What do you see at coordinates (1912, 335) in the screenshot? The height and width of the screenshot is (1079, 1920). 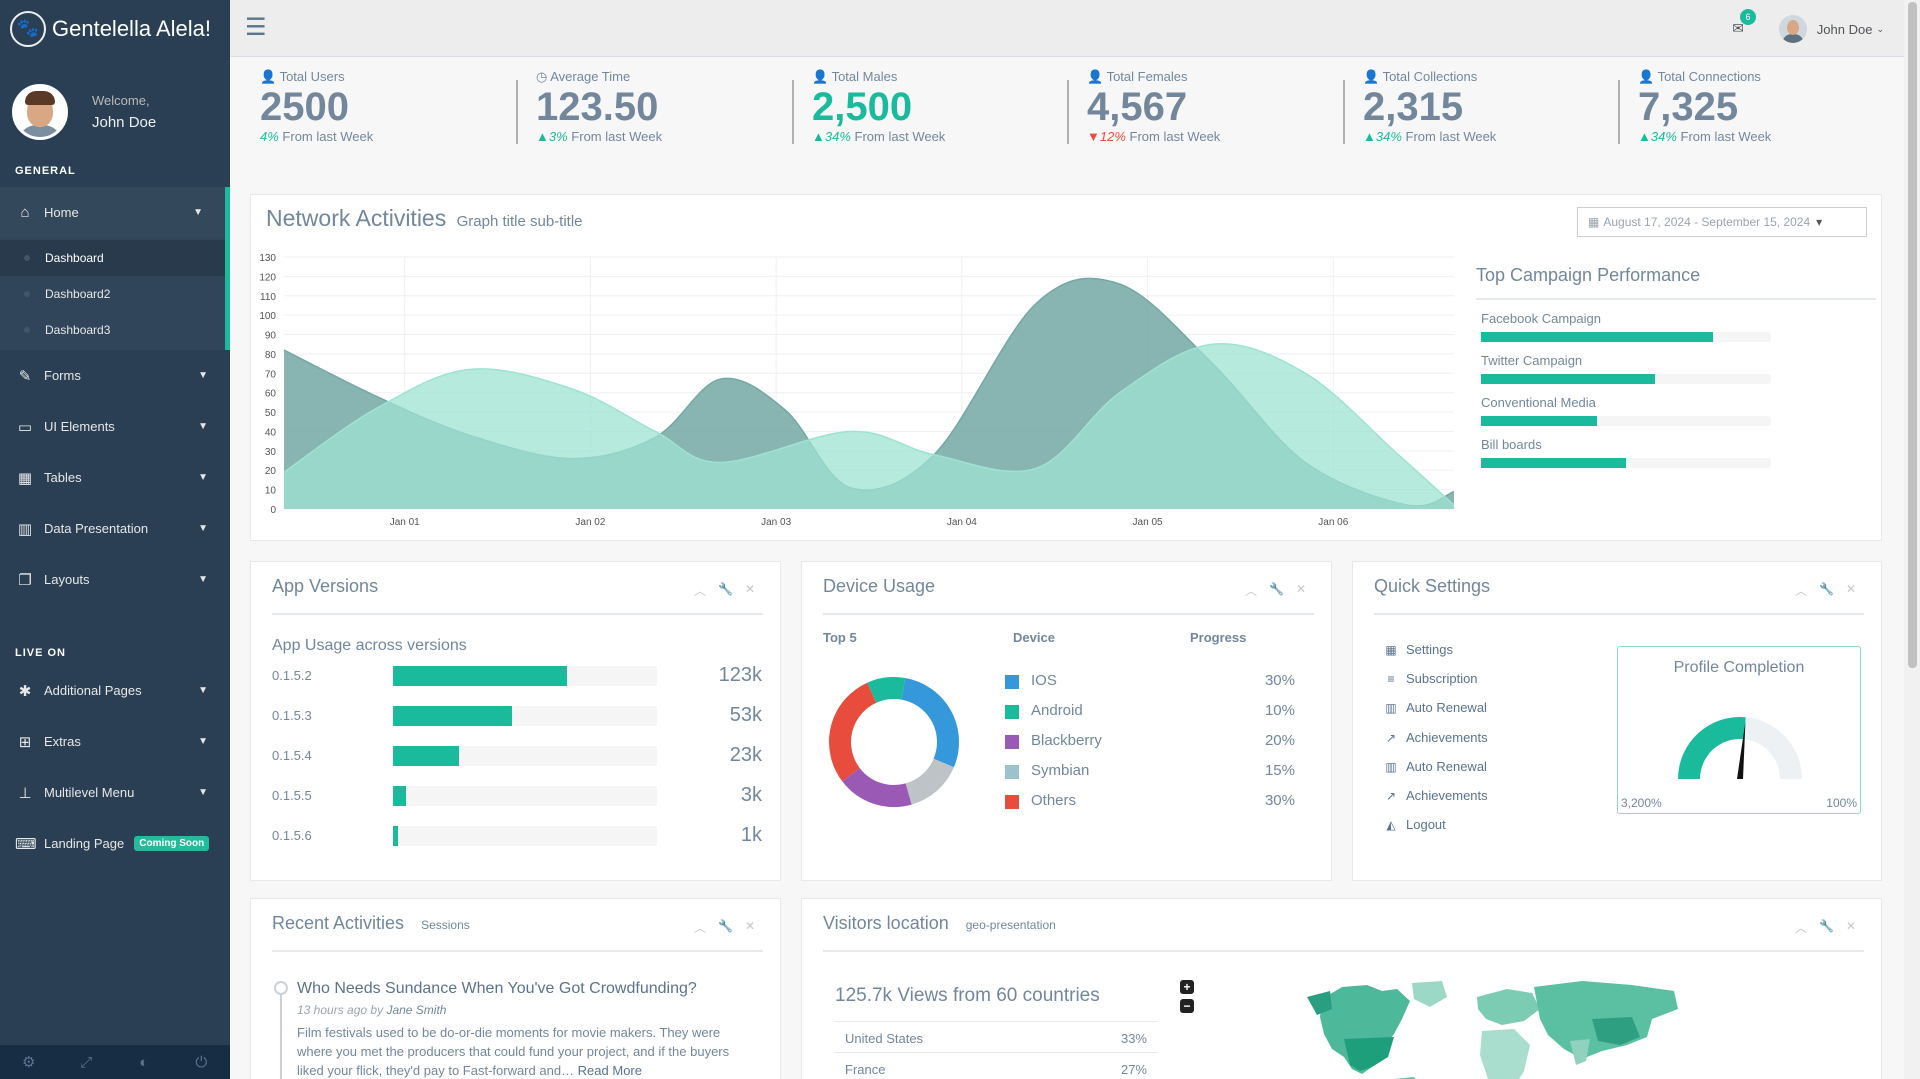 I see `scrollbar-thumb` at bounding box center [1912, 335].